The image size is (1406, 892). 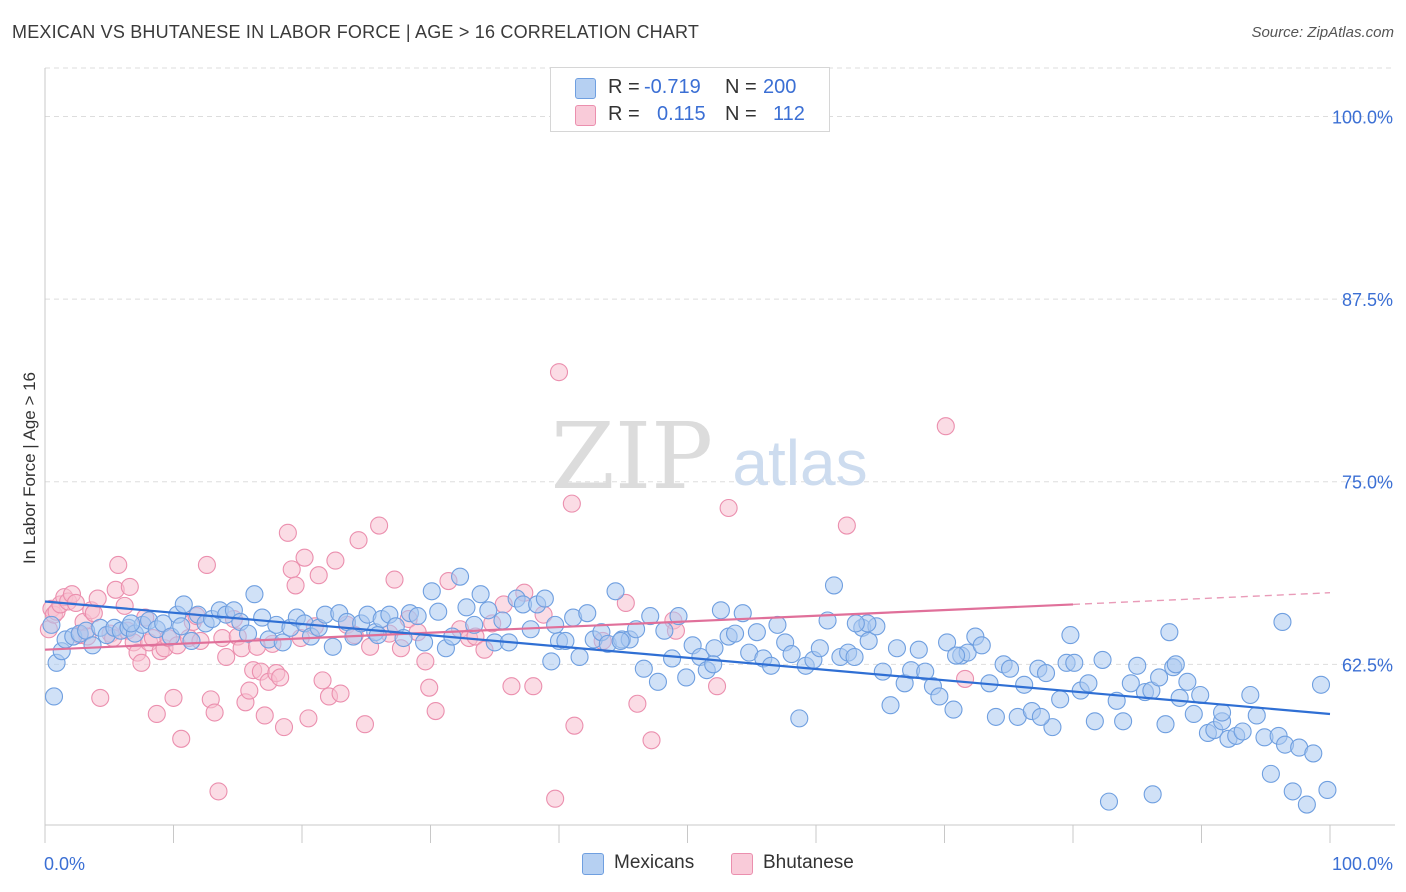 I want to click on watermark: ZIP atlas, so click(x=709, y=456).